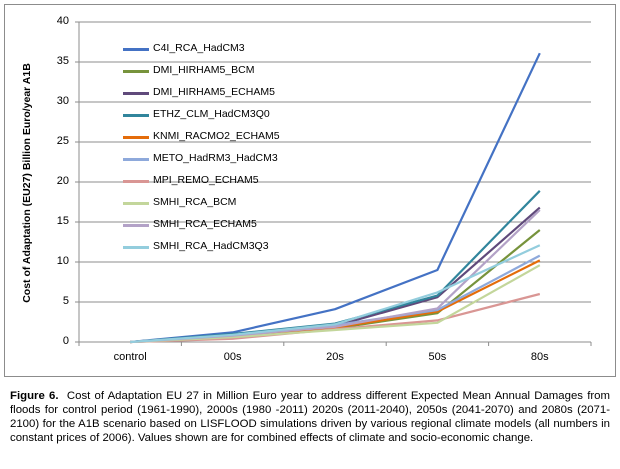  I want to click on legend-label: DMI_HIRHAM5_ECHAM5, so click(214, 92).